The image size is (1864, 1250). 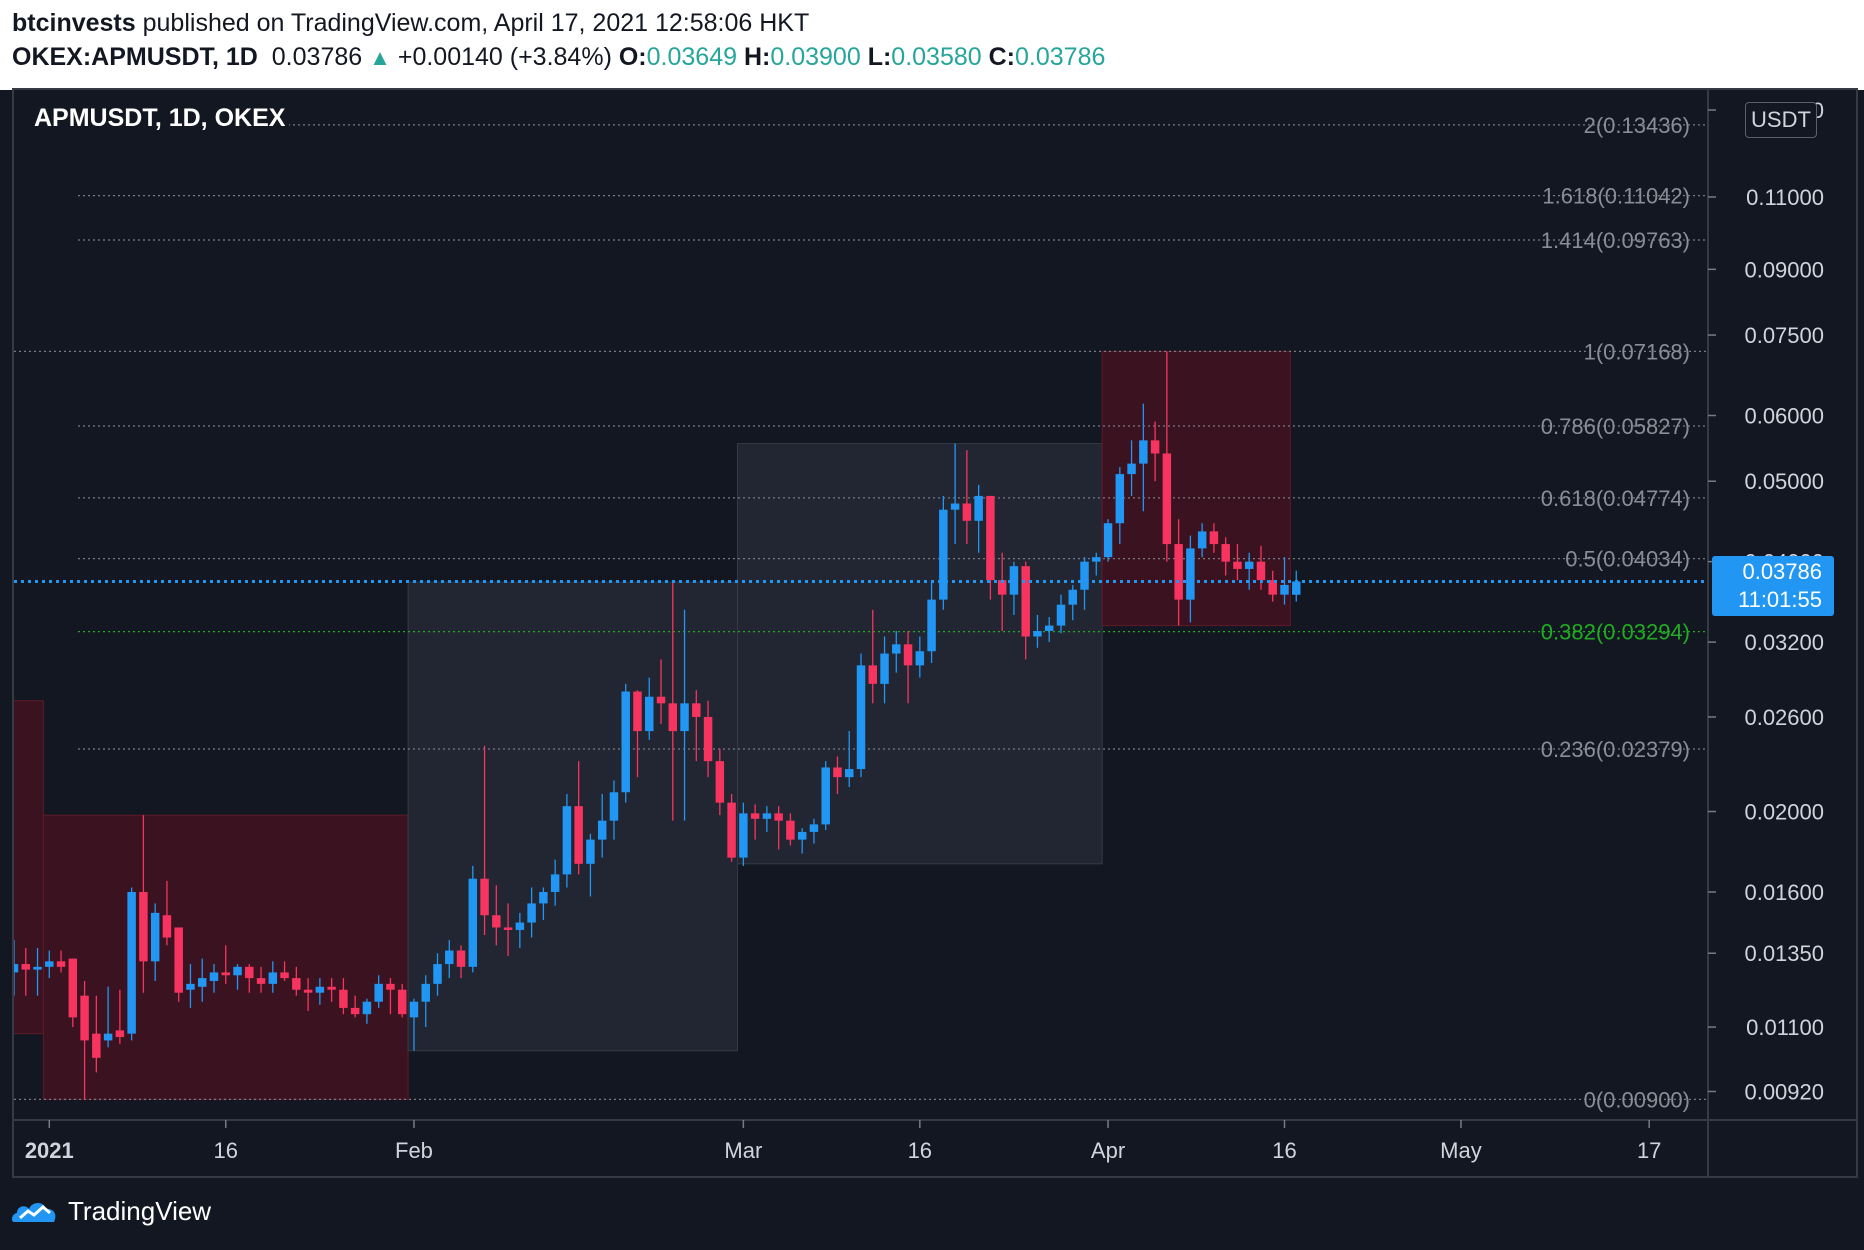 What do you see at coordinates (1781, 120) in the screenshot?
I see `currency-unit-button: USDT` at bounding box center [1781, 120].